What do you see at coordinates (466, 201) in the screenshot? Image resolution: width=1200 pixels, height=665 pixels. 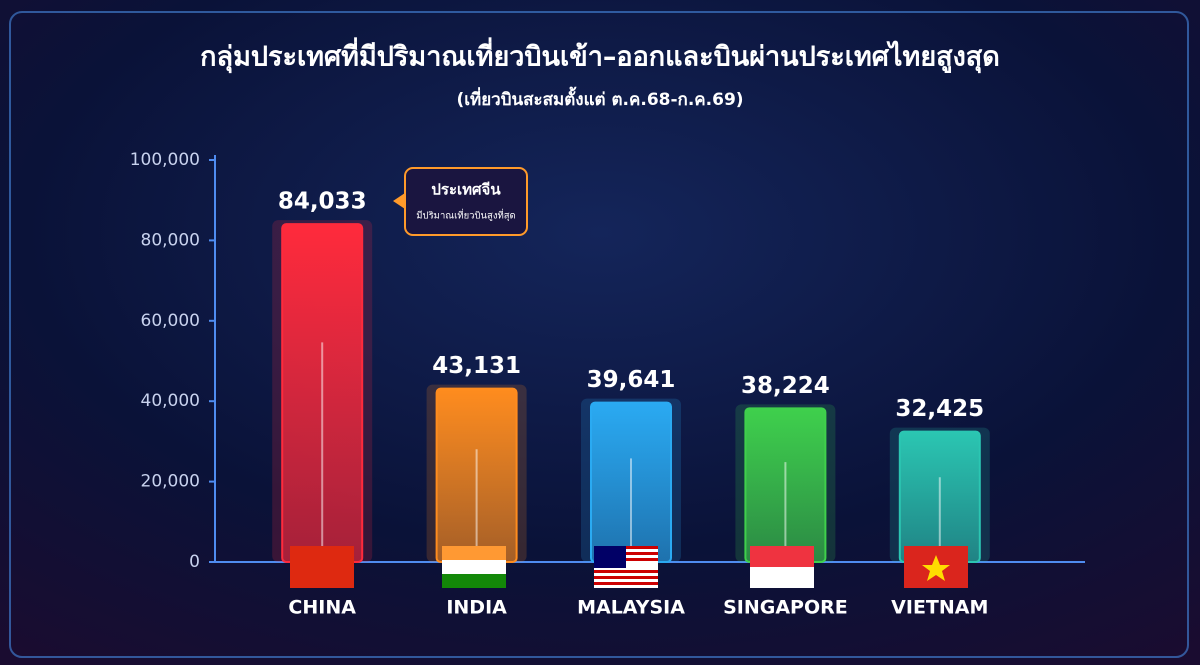 I see `annotation-box` at bounding box center [466, 201].